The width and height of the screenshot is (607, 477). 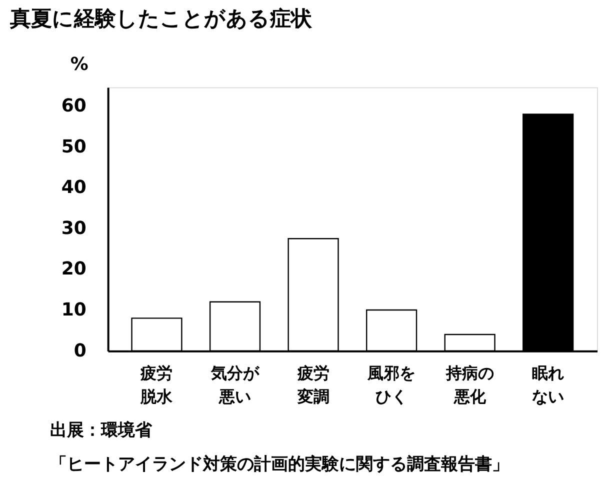 I want to click on x-tick-label: 疲労変調, so click(x=313, y=384).